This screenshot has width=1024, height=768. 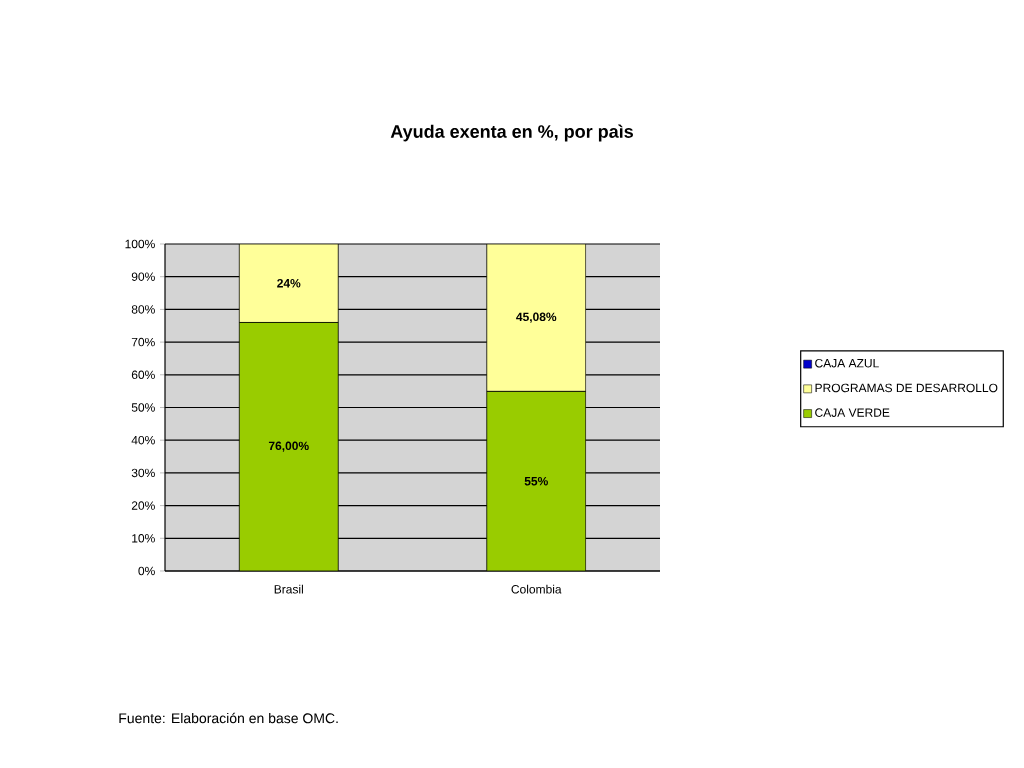 What do you see at coordinates (536, 589) in the screenshot?
I see `x-tick-label: Colombia` at bounding box center [536, 589].